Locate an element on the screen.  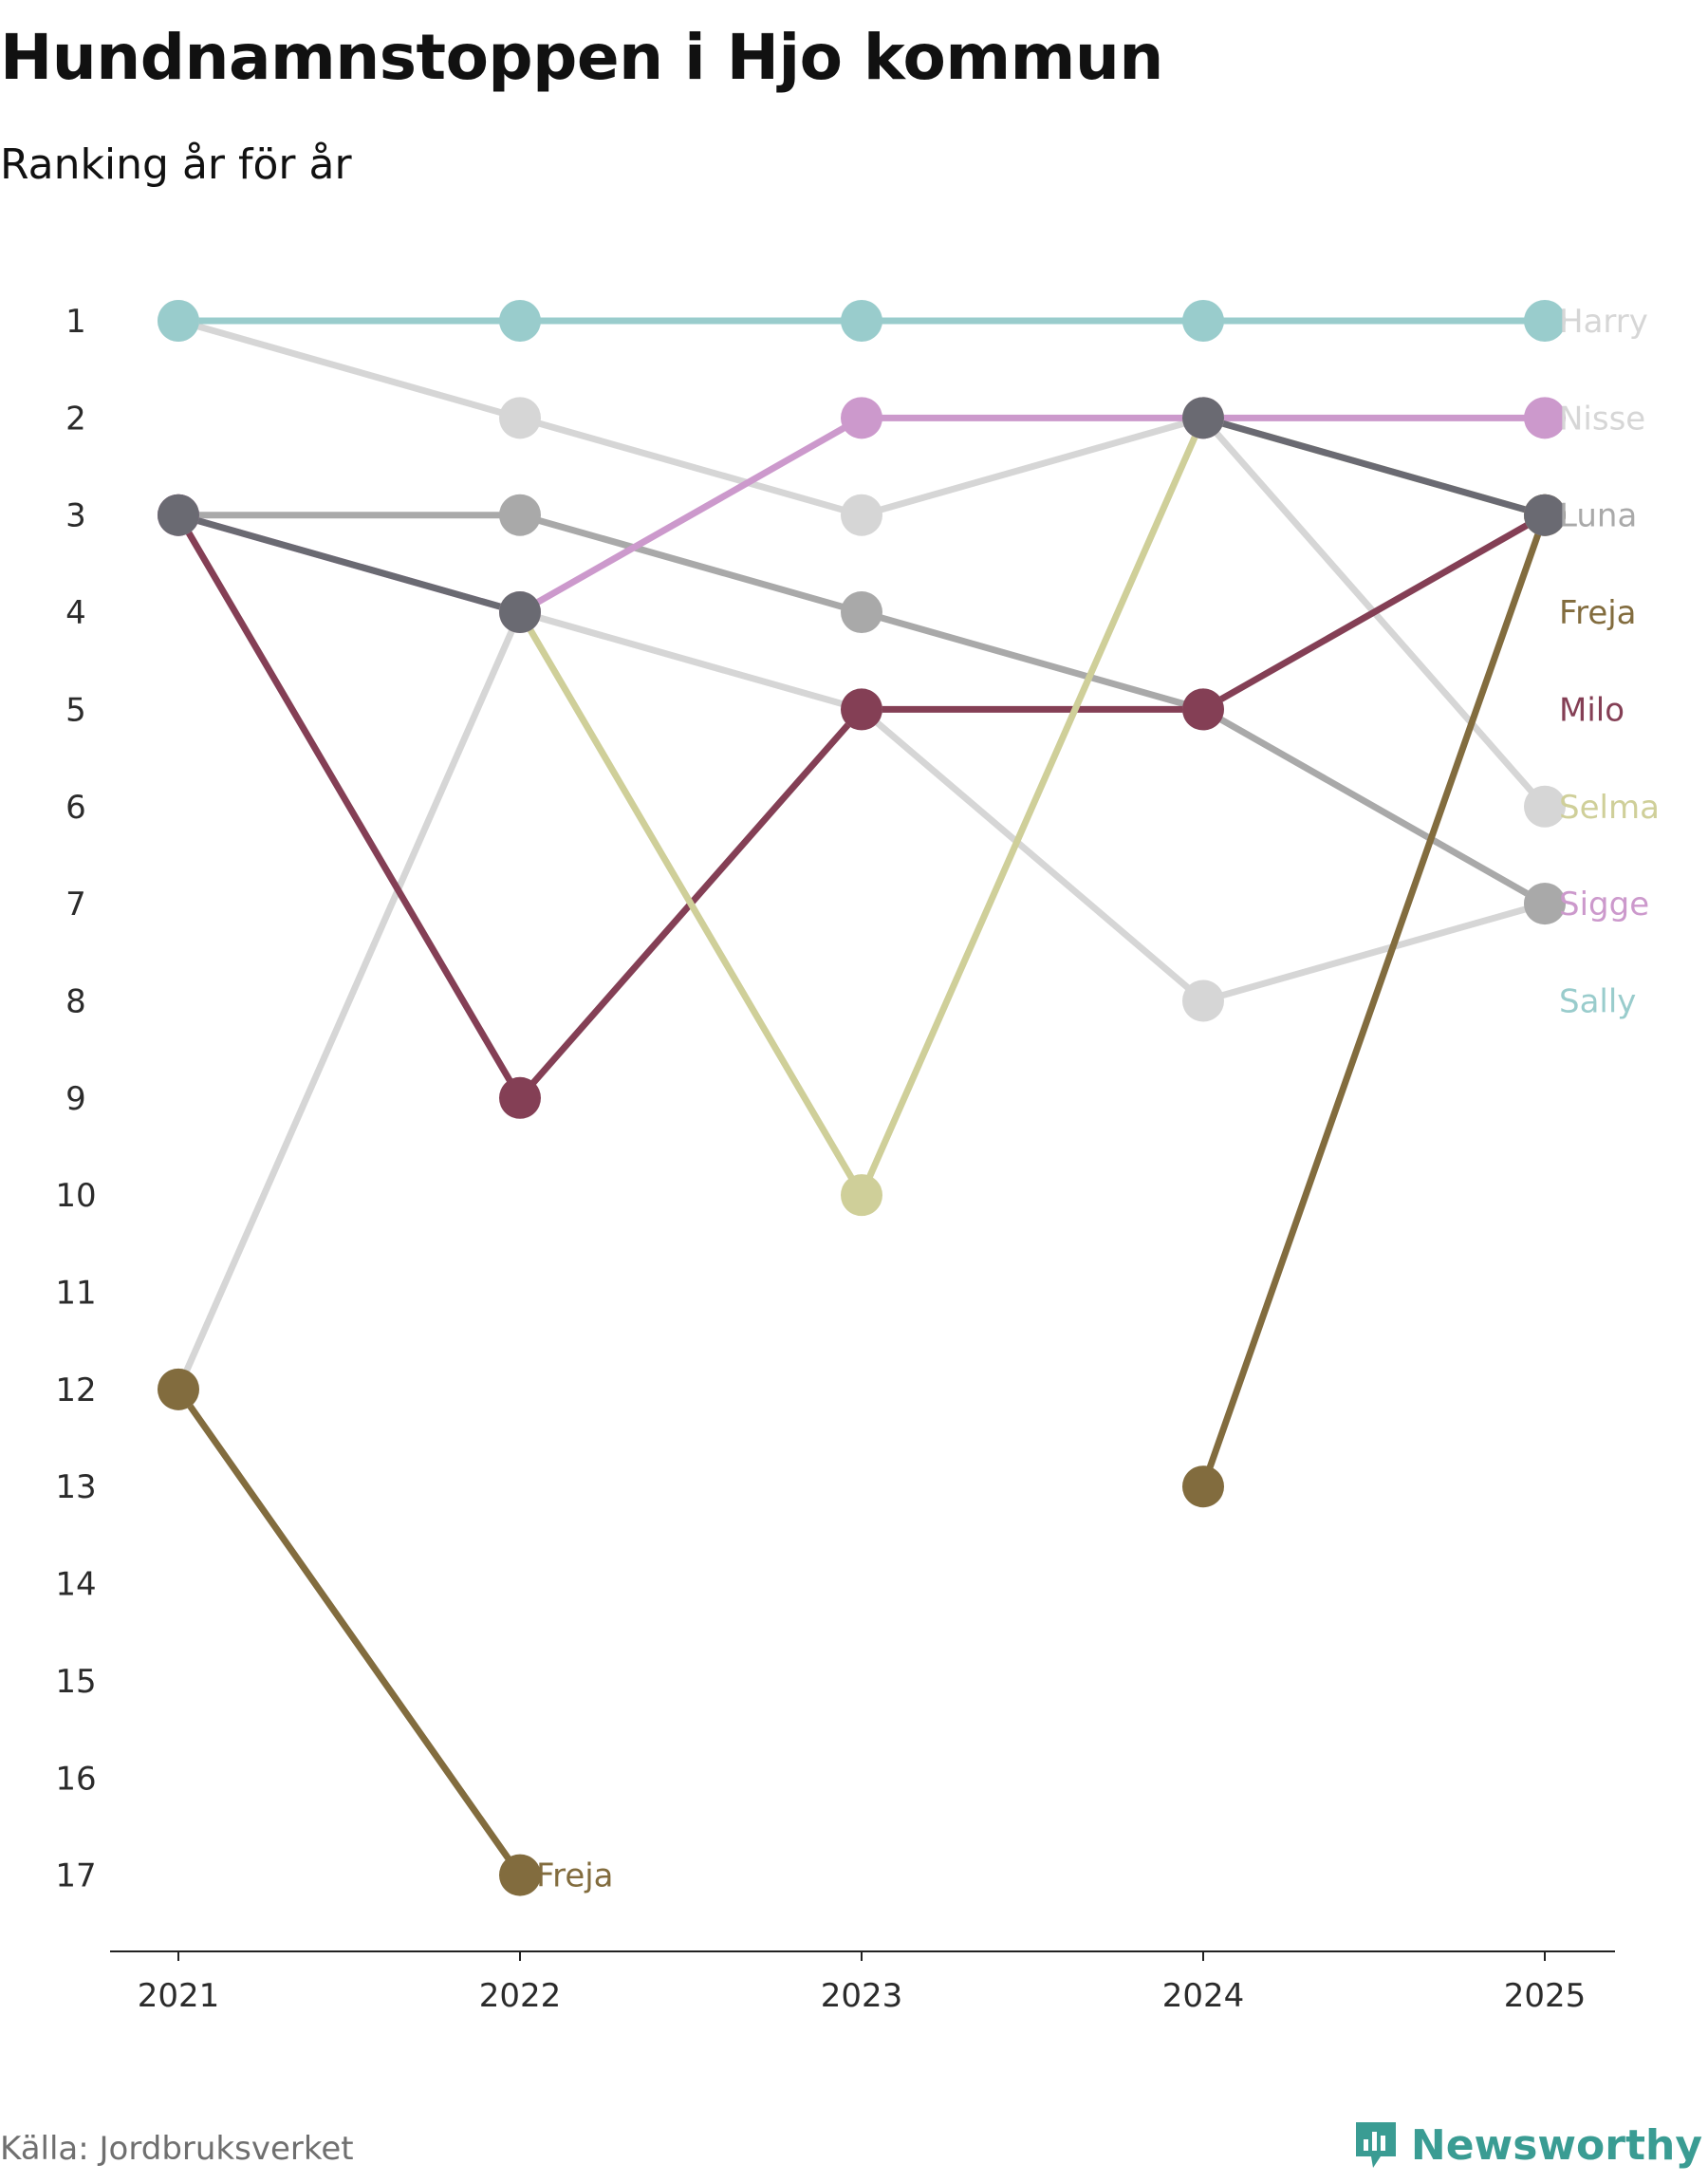
series-label-luna: Luna is located at coordinates (1598, 516).